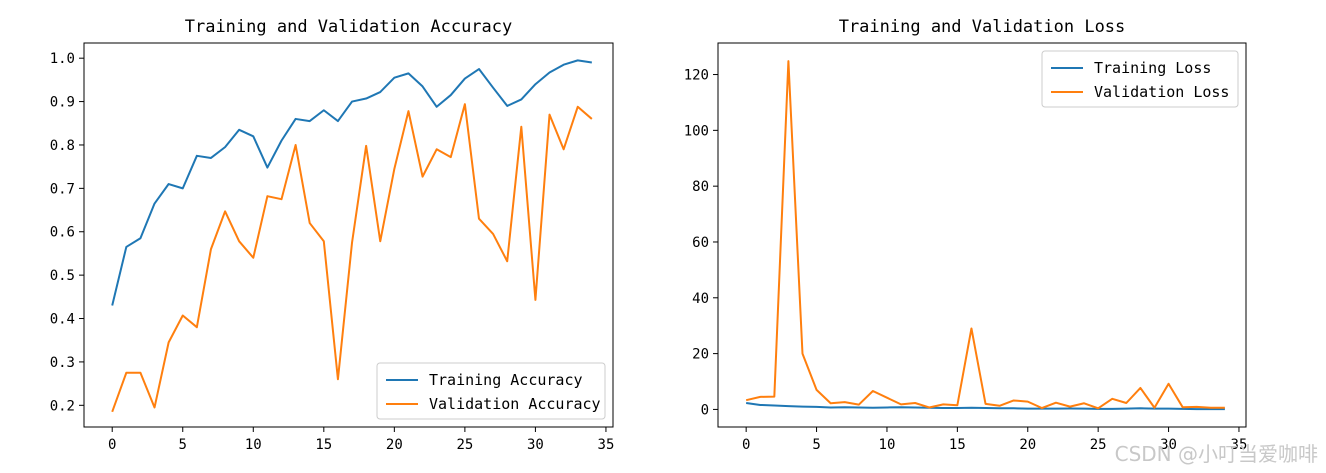  I want to click on y-tick-label: 80, so click(700, 187).